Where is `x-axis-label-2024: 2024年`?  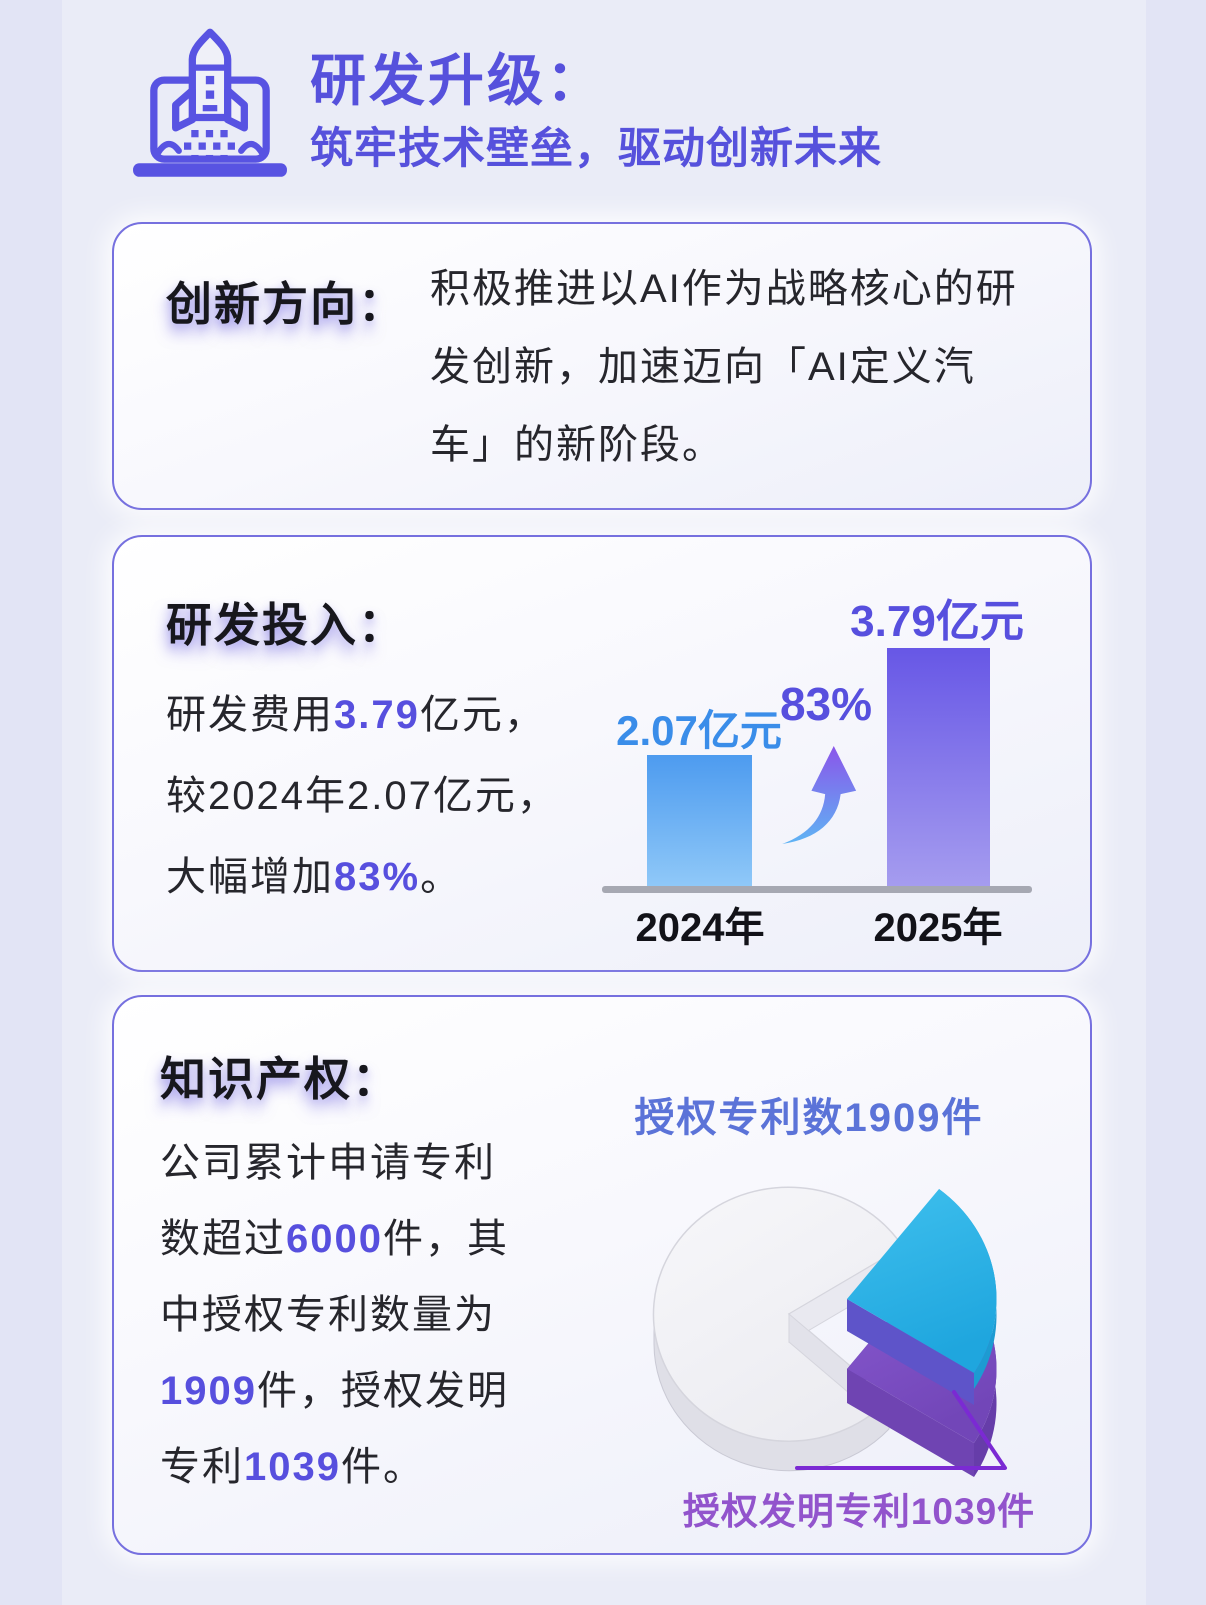 x-axis-label-2024: 2024年 is located at coordinates (700, 928).